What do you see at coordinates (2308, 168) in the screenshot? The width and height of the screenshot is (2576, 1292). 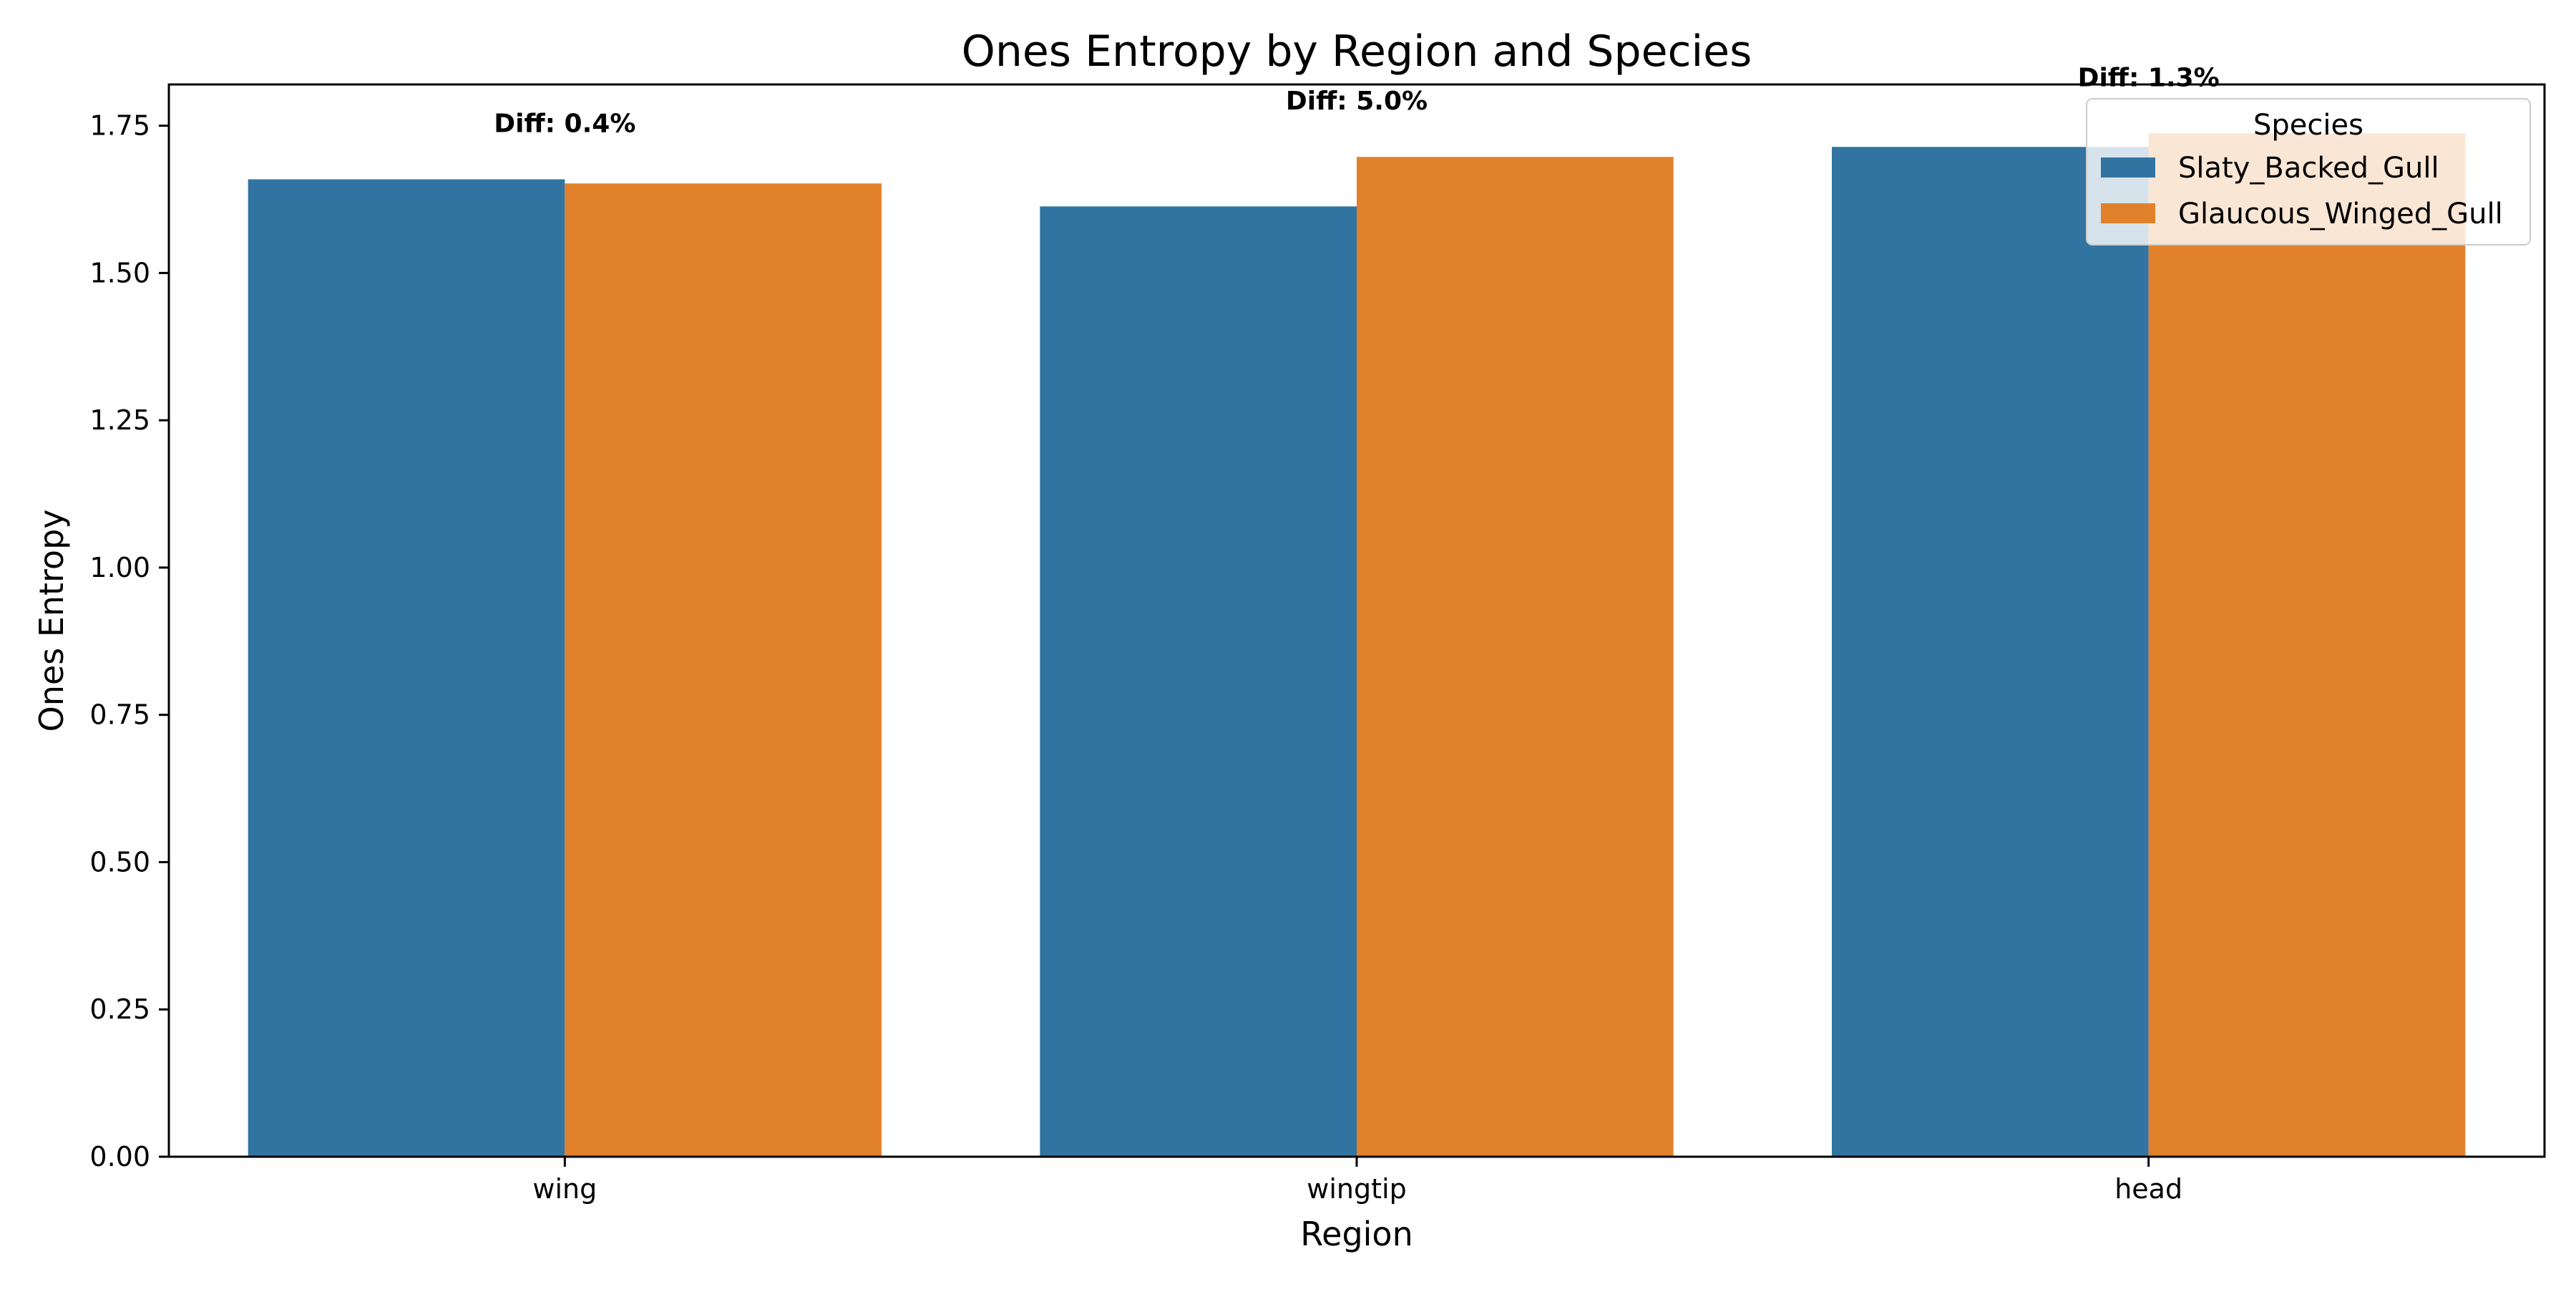 I see `legend-label-Slaty_Backed_Gull: Slaty_Backed_Gull` at bounding box center [2308, 168].